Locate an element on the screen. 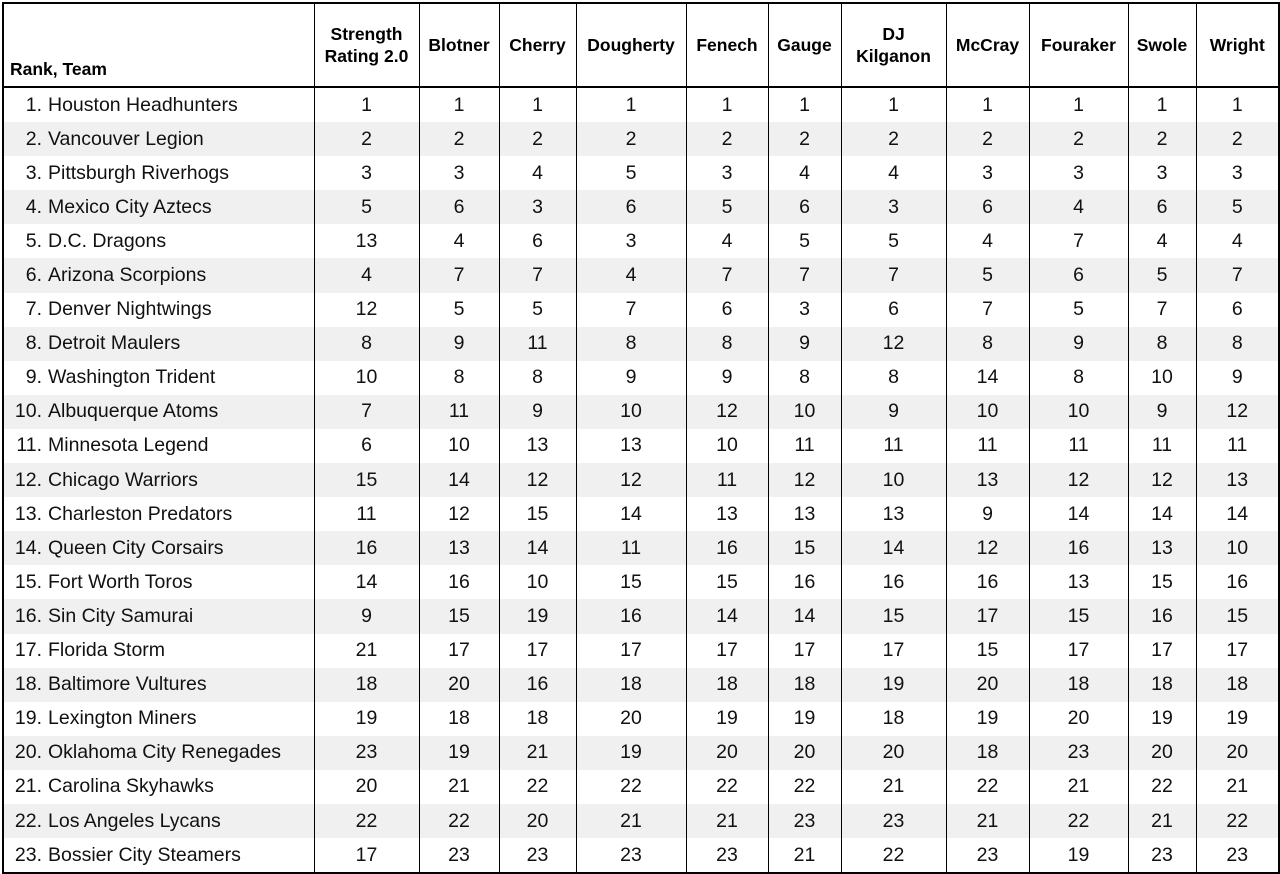  rank: 3. is located at coordinates (33, 172).